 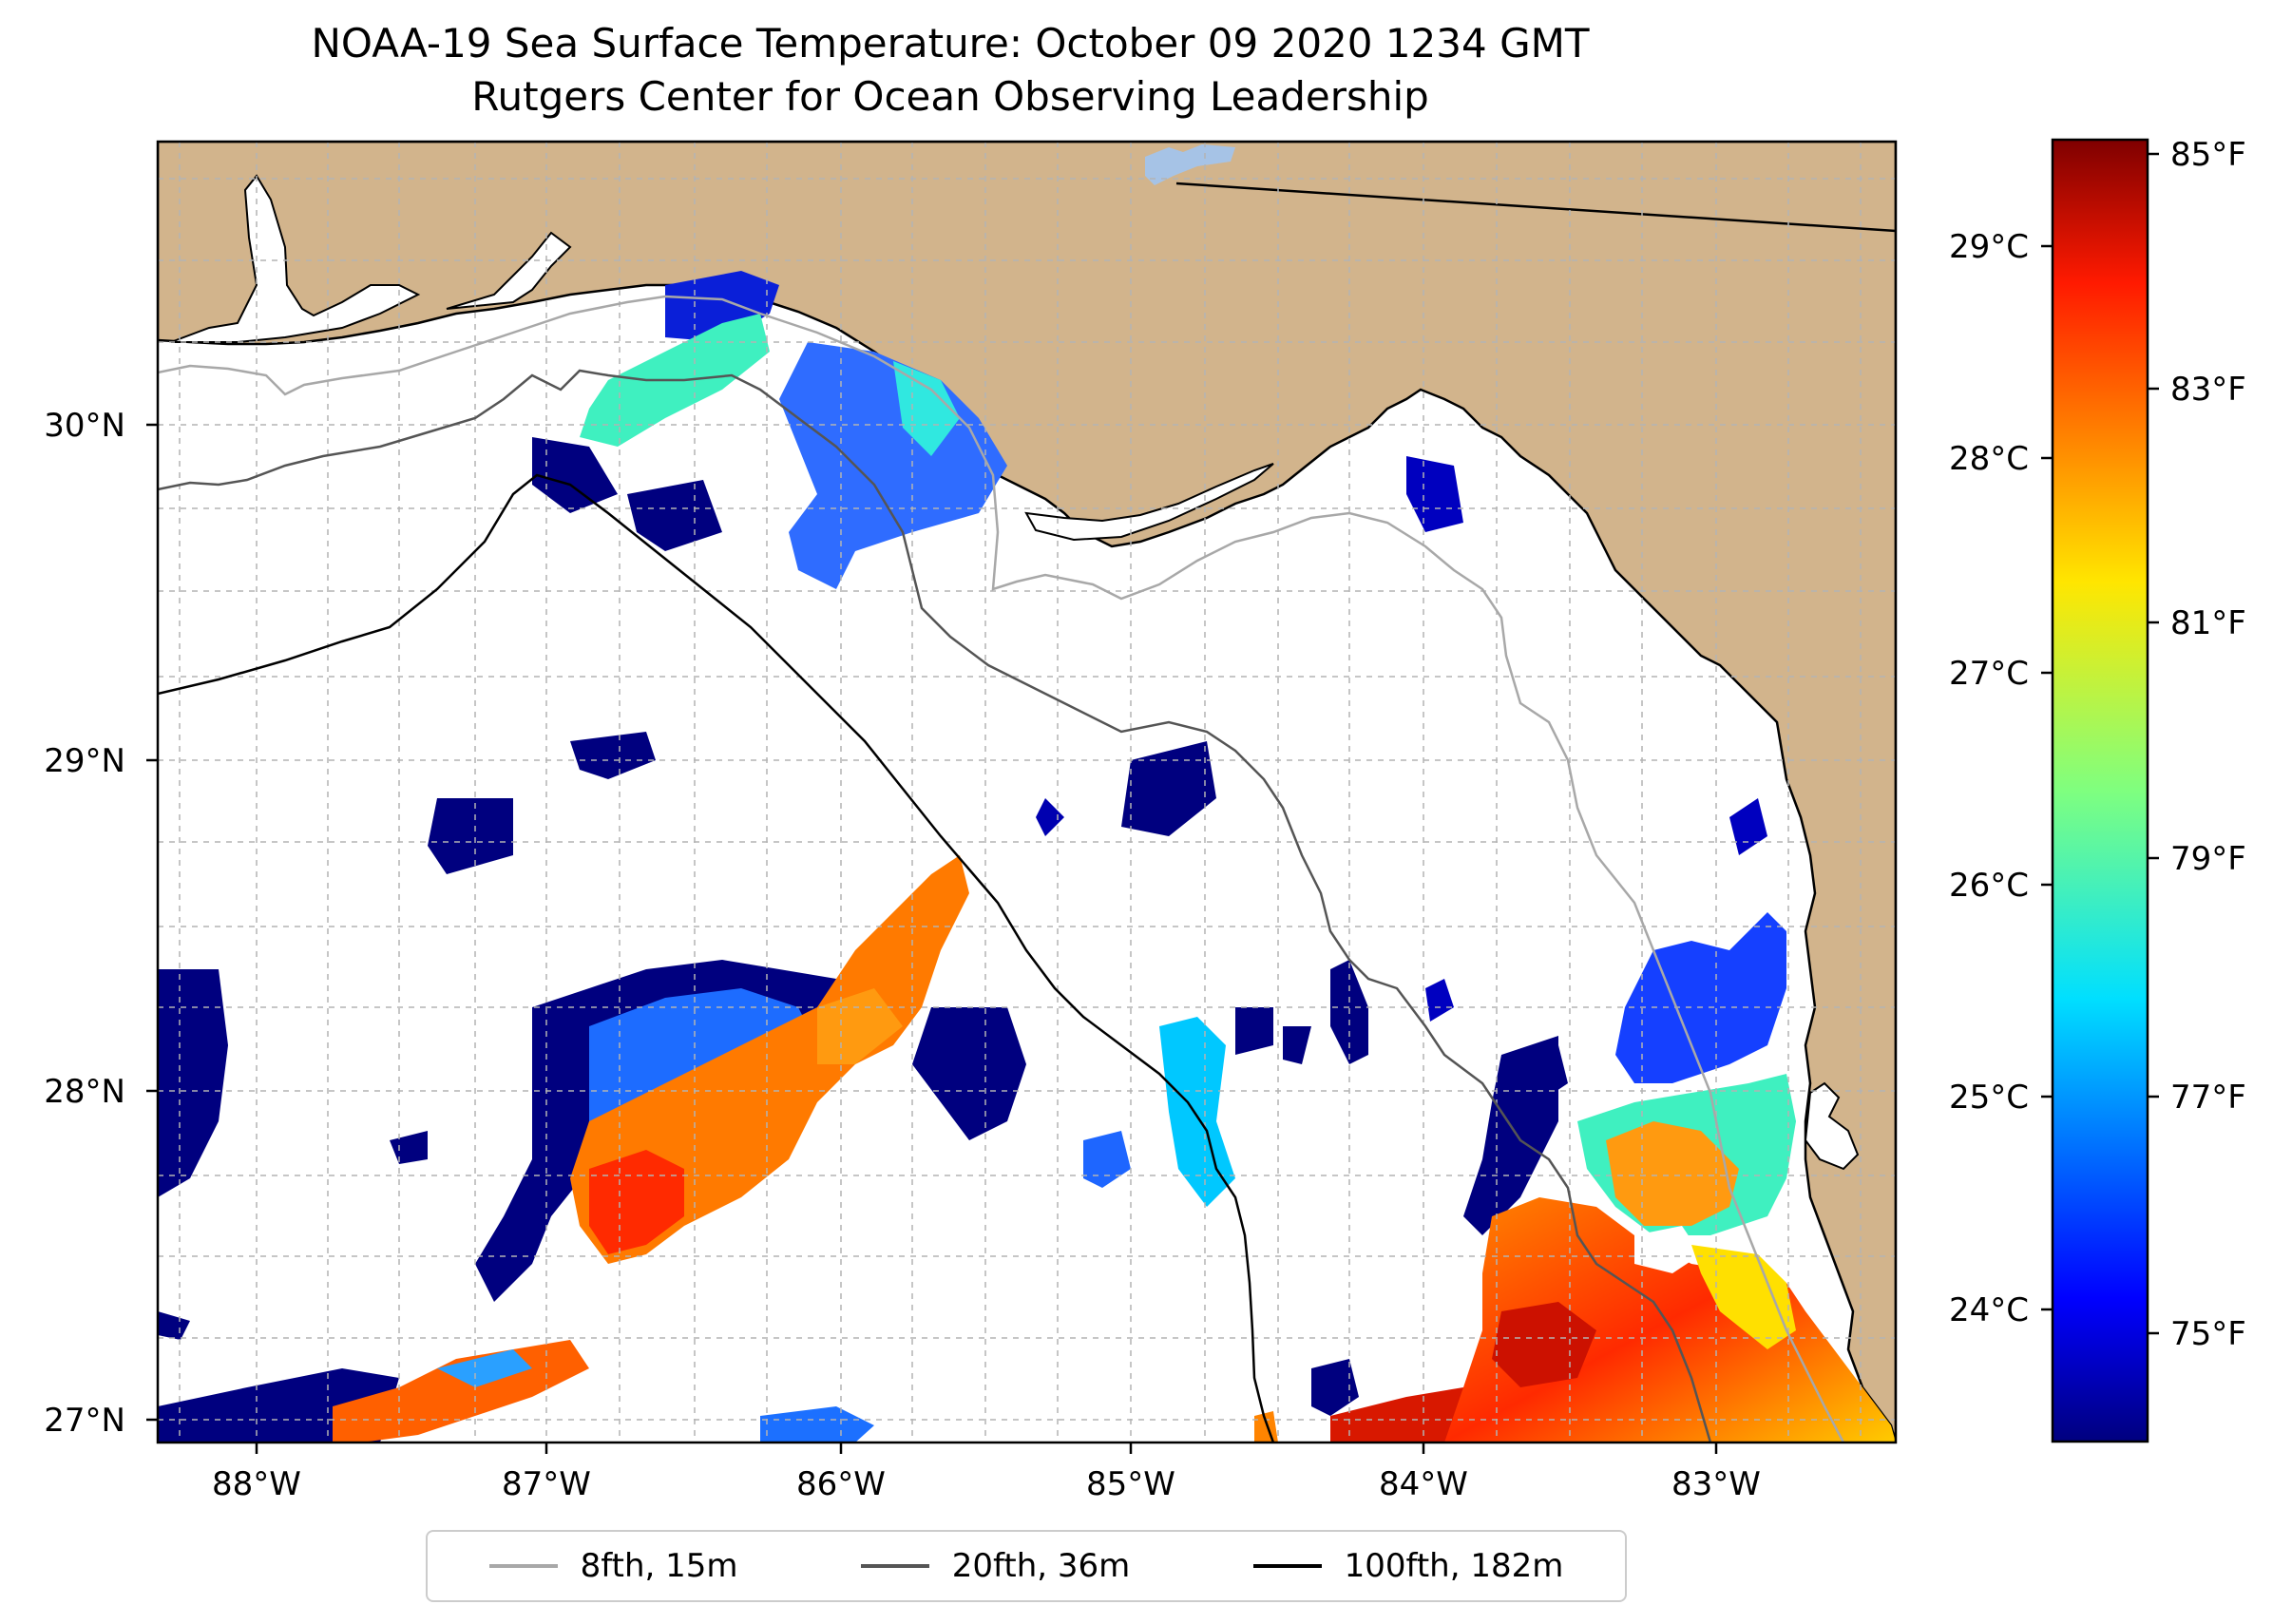 What do you see at coordinates (1190, 164) in the screenshot?
I see `lake-seminole` at bounding box center [1190, 164].